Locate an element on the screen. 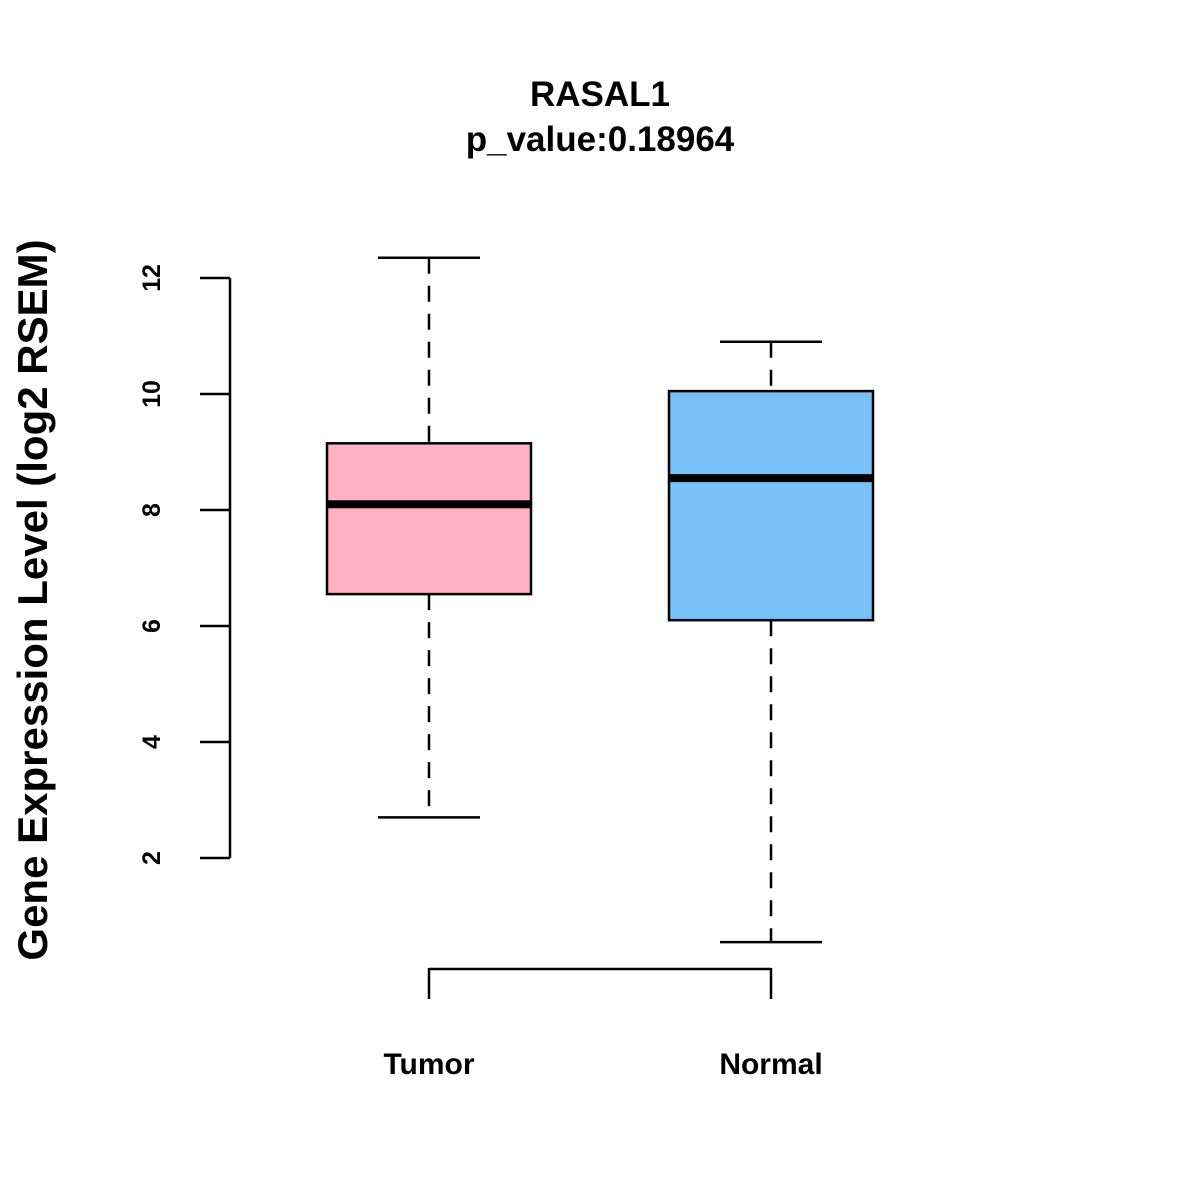 The width and height of the screenshot is (1200, 1200). chart-subtitle: p_value:0.18964 is located at coordinates (600, 139).